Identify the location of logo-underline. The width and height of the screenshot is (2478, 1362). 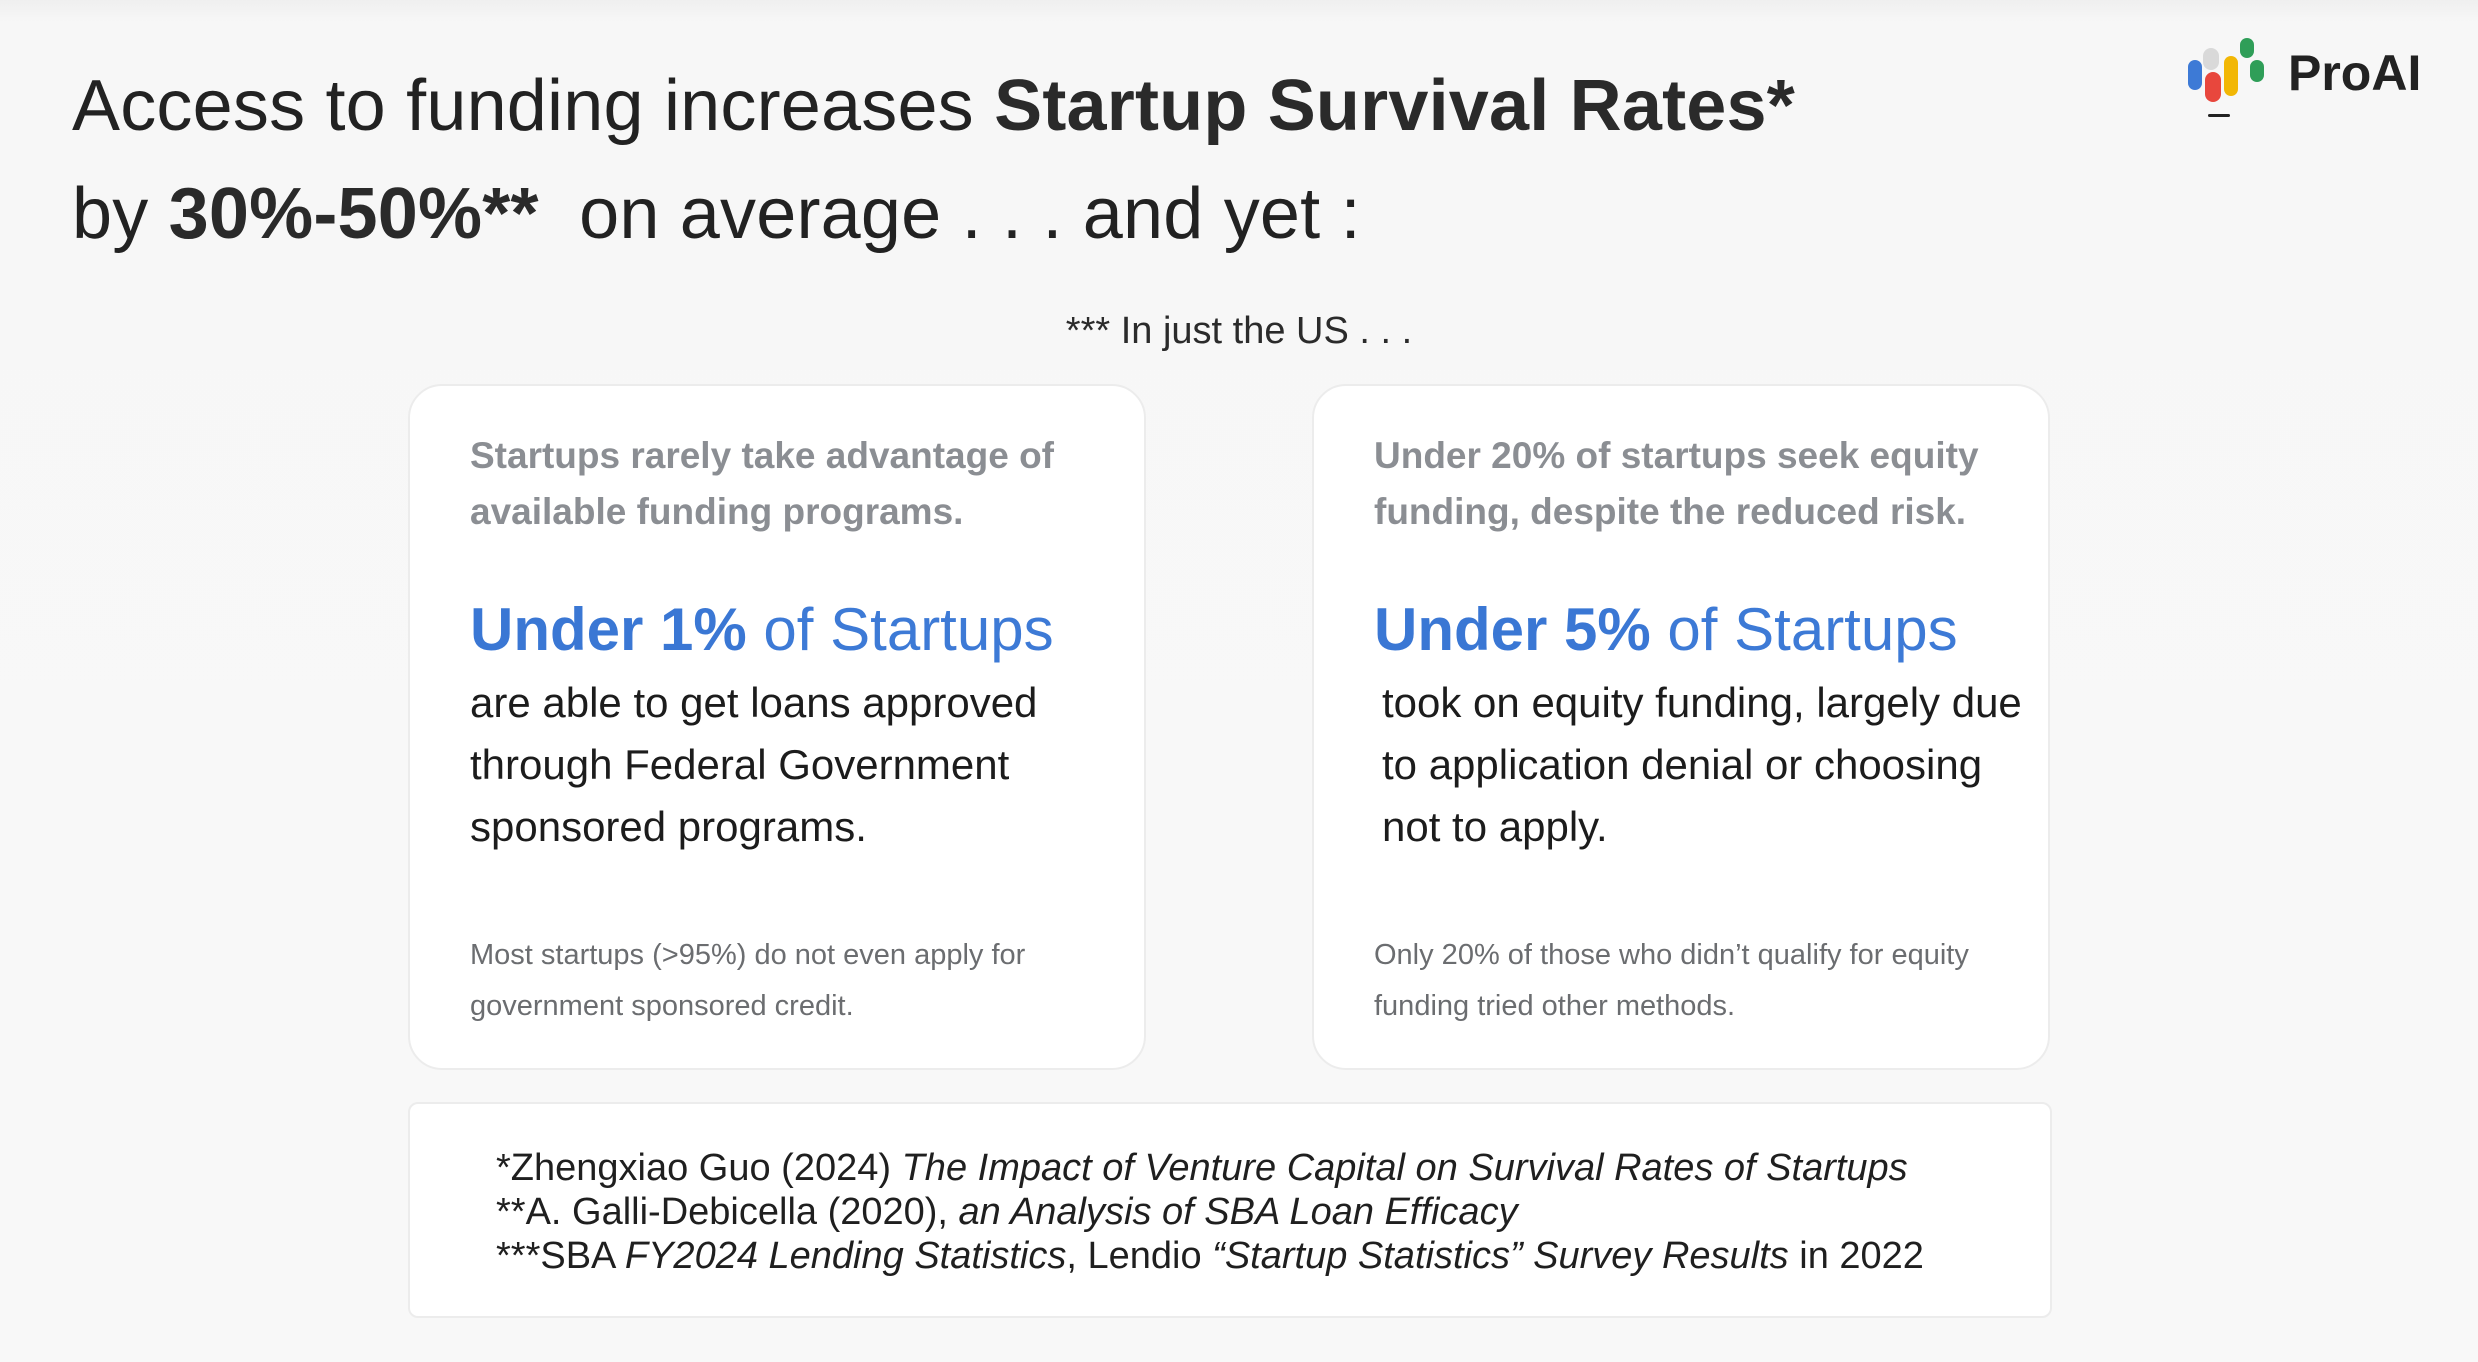
(2219, 115).